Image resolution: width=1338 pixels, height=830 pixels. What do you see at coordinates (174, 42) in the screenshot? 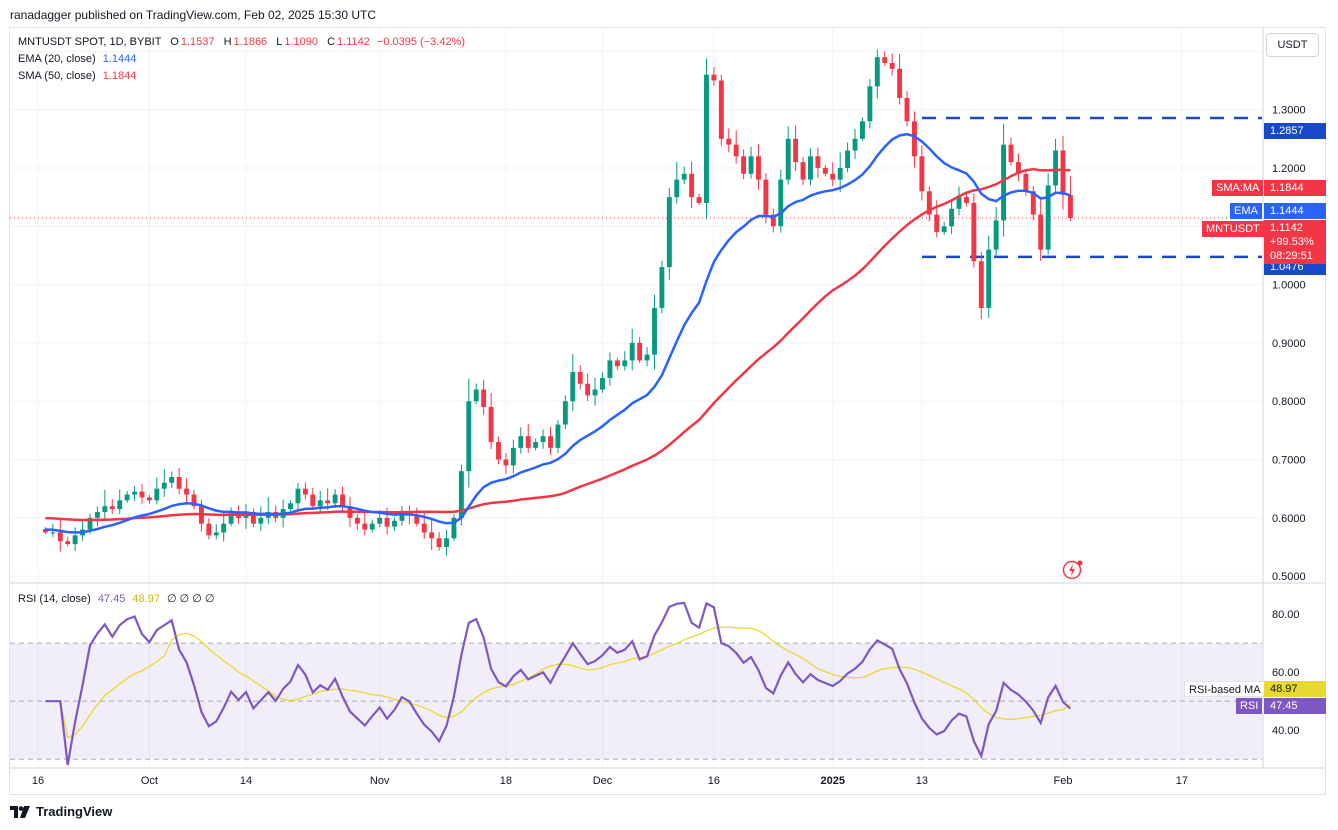
I see `open-label: O` at bounding box center [174, 42].